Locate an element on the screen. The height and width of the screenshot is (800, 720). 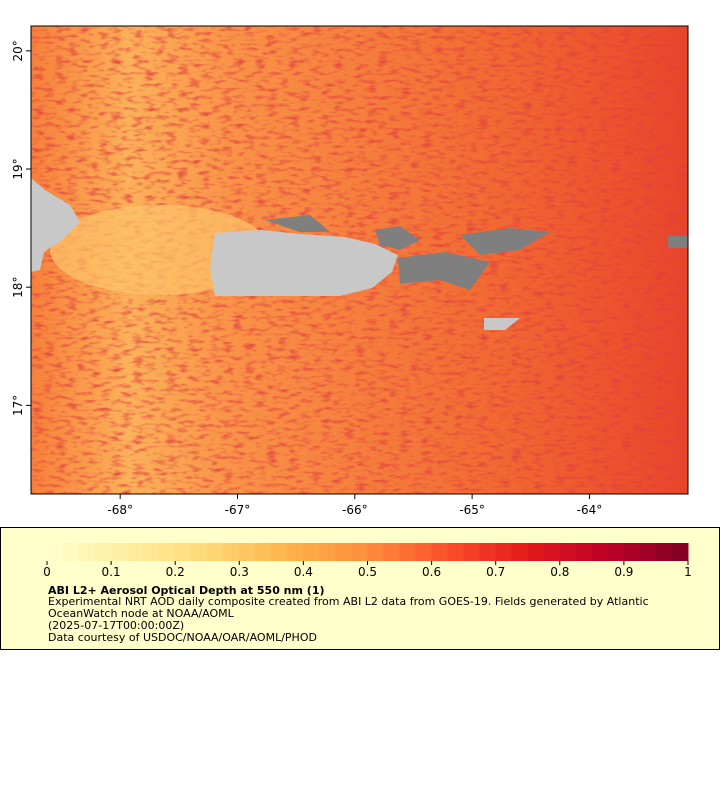
x-tick-label: -66° is located at coordinates (355, 510).